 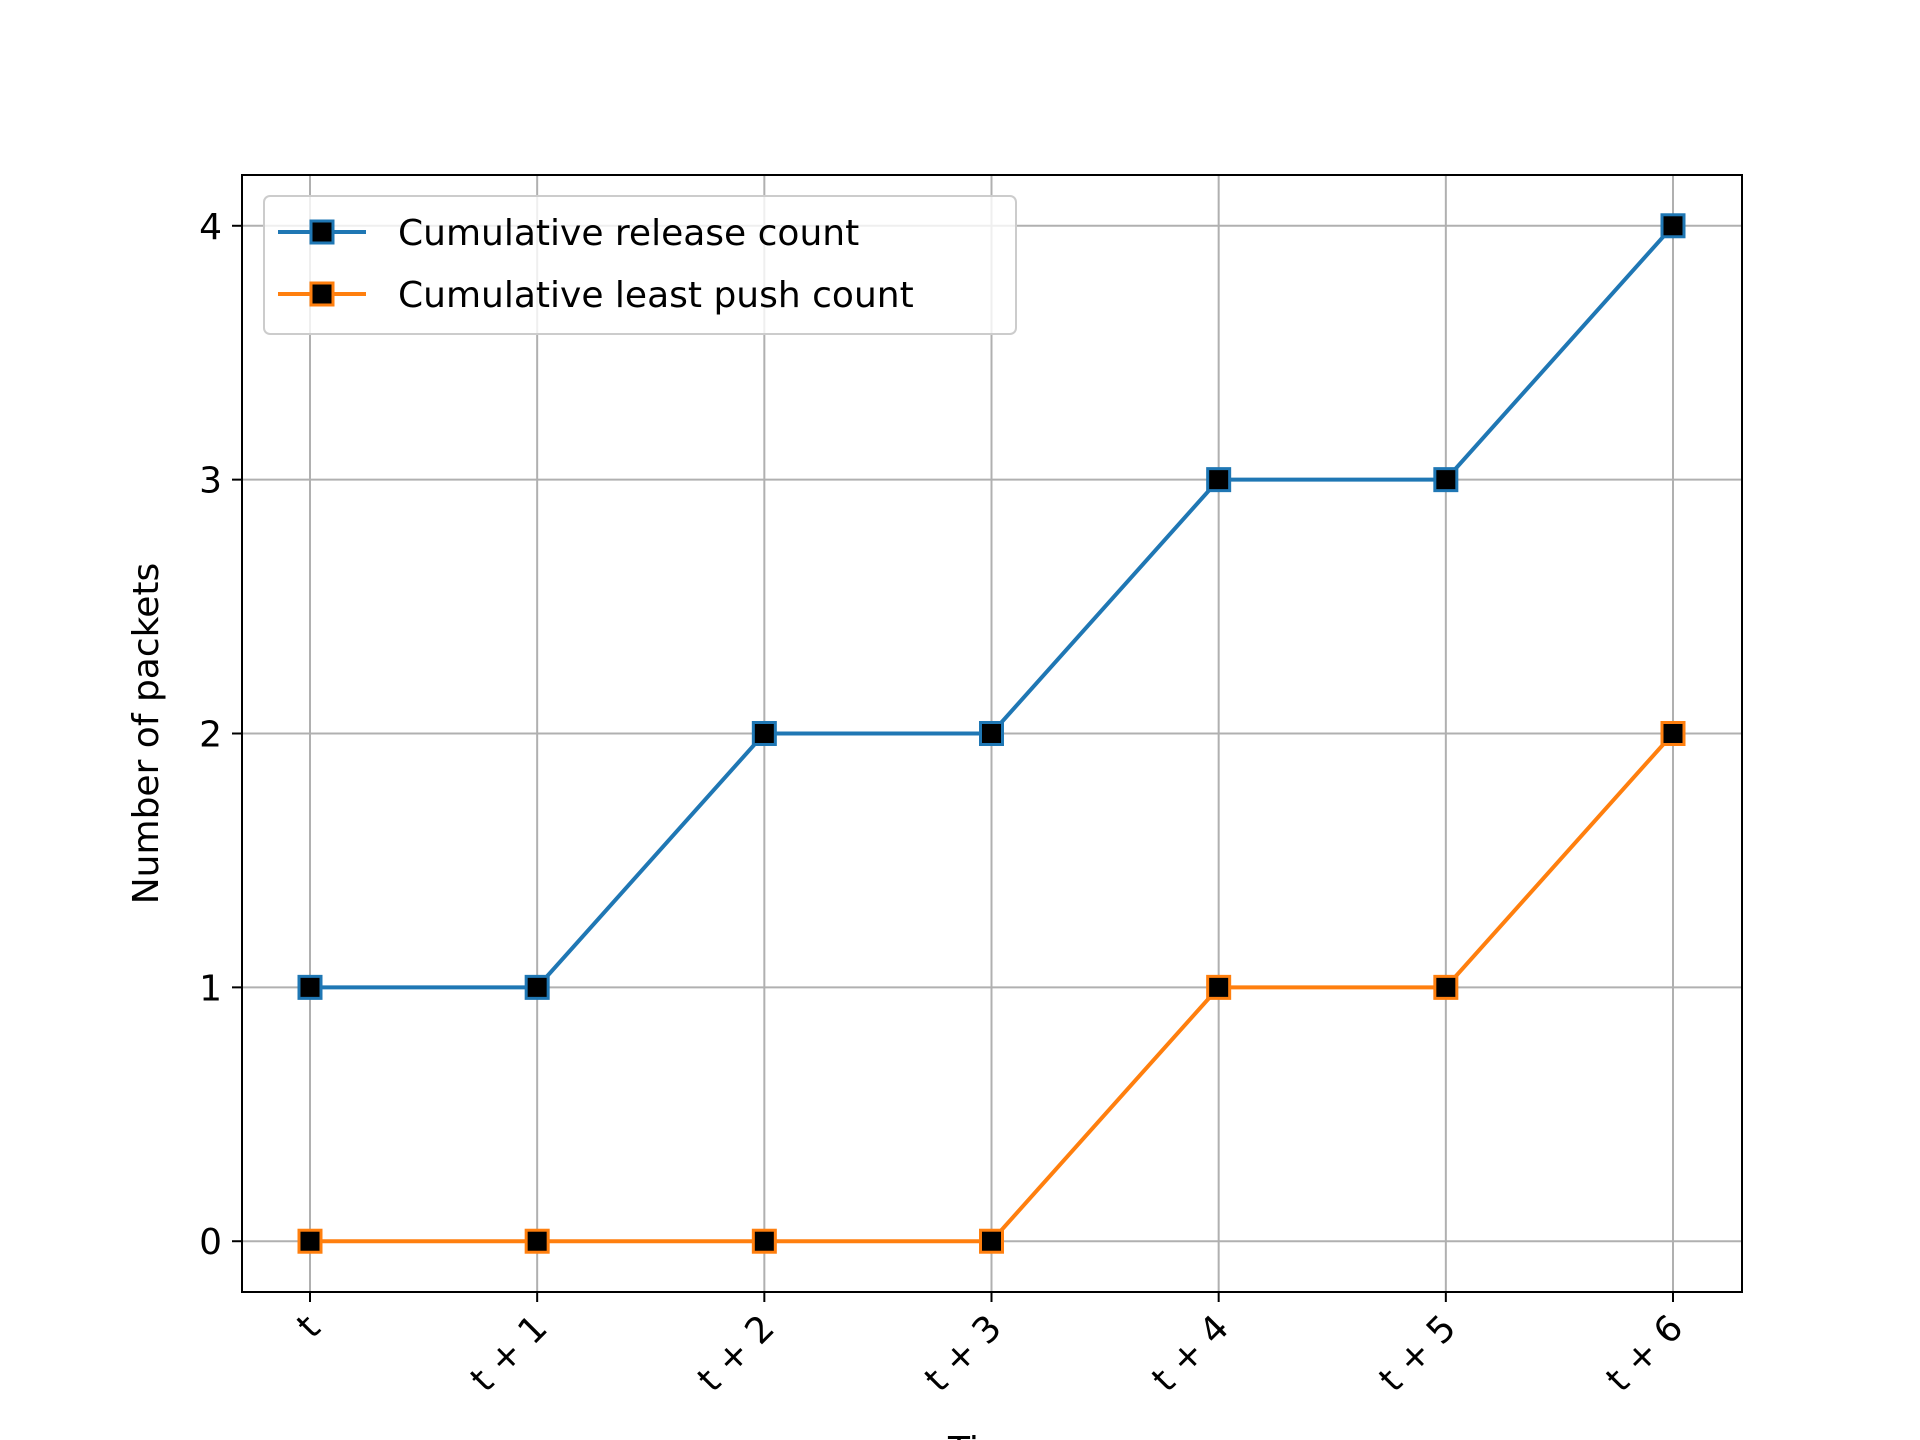 I want to click on legend-entry: Cumulative release count, so click(x=568, y=233).